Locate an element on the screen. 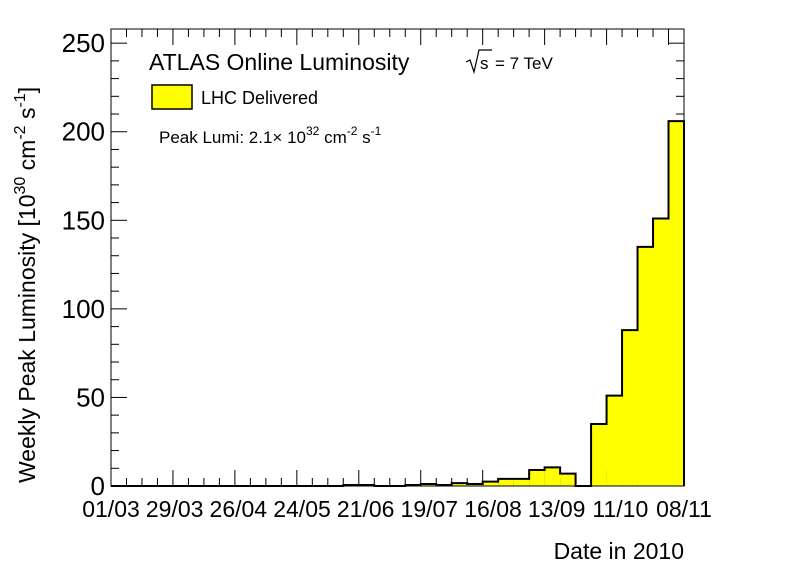  y-tick-label: 200 is located at coordinates (83, 132).